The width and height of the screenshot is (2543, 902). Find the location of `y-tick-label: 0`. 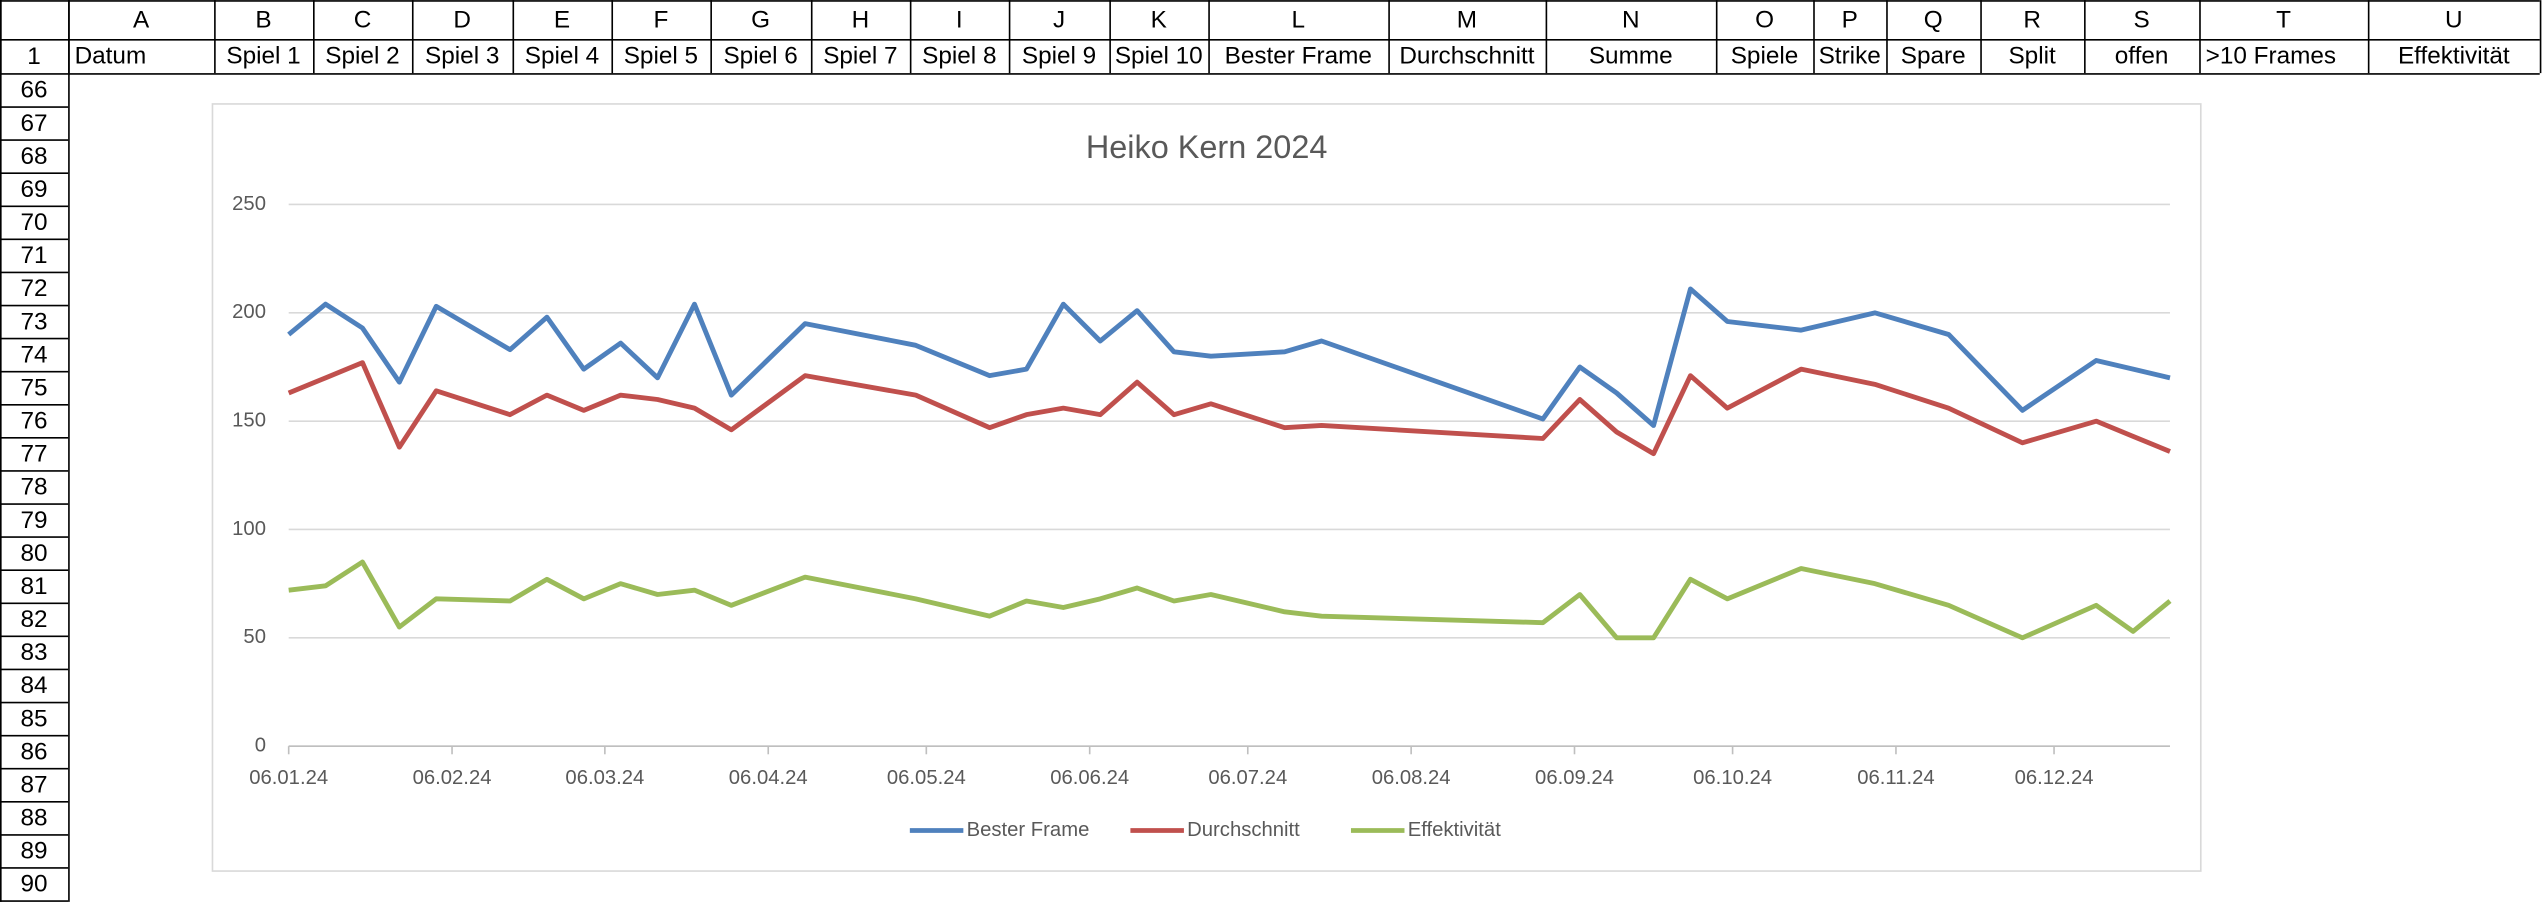

y-tick-label: 0 is located at coordinates (260, 746).